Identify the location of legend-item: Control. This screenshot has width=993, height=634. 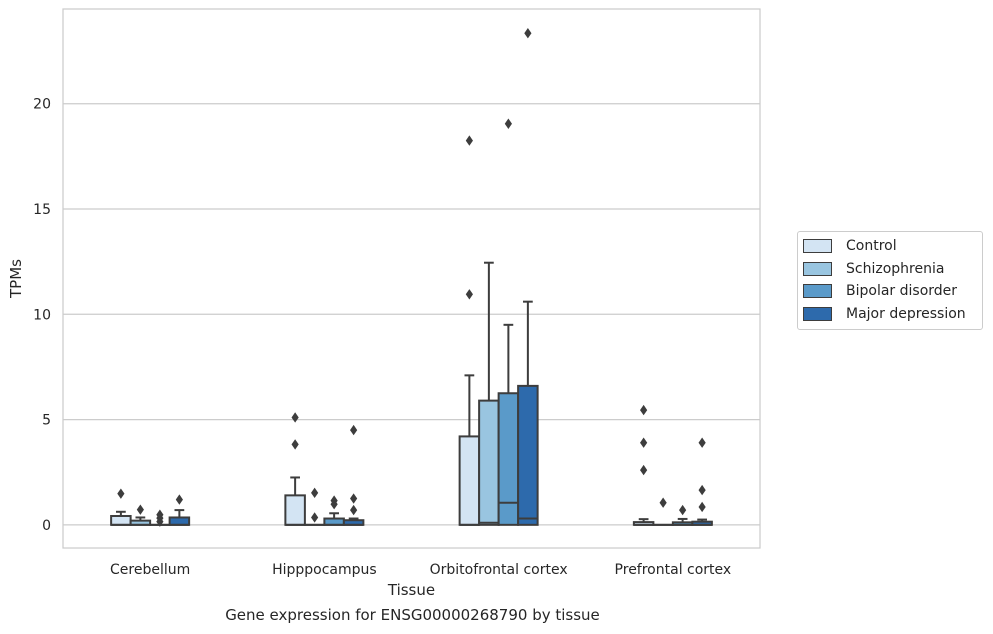
(890, 246).